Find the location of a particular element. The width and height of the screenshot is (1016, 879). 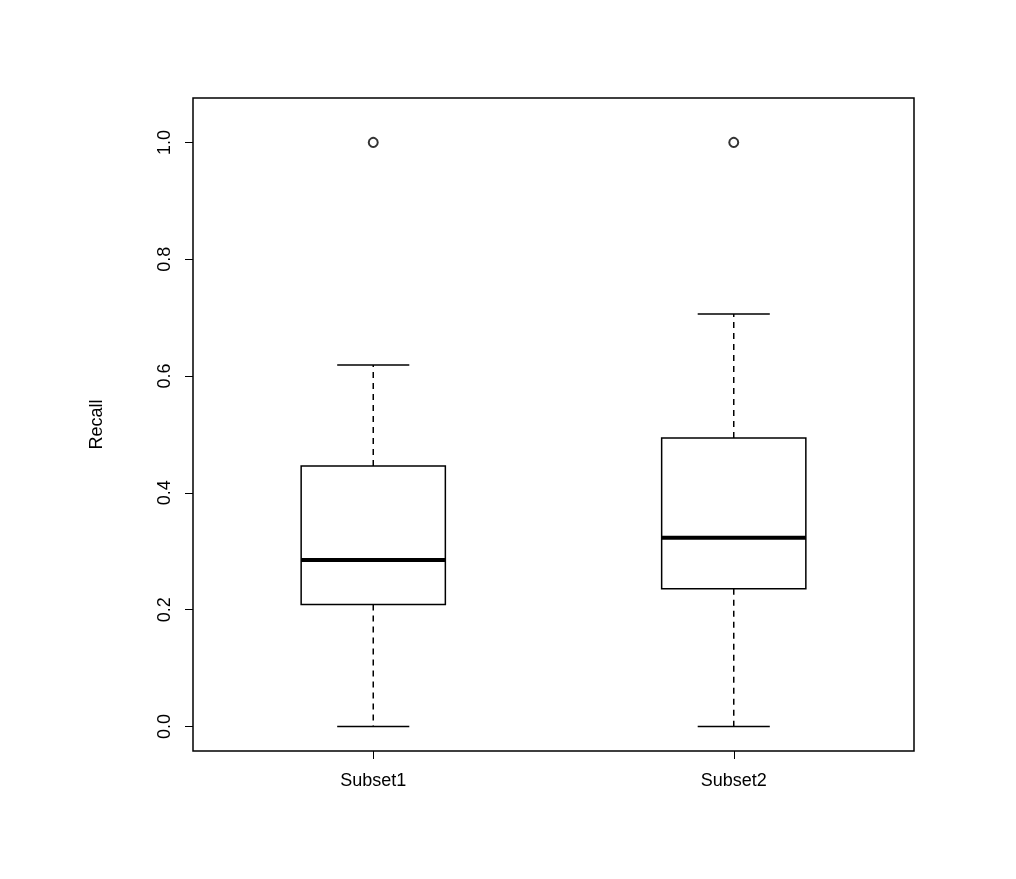

y-tick-label: 1.0 is located at coordinates (164, 142).